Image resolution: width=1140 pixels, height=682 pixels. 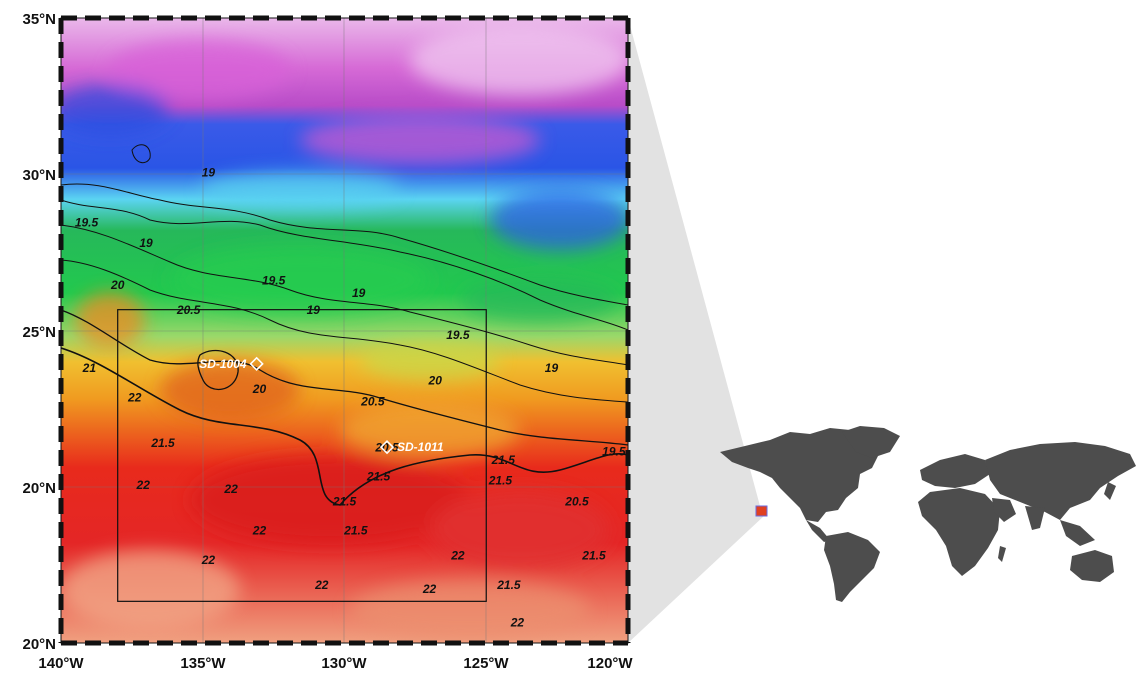 I want to click on southeast-asia-shape, so click(x=1077, y=533).